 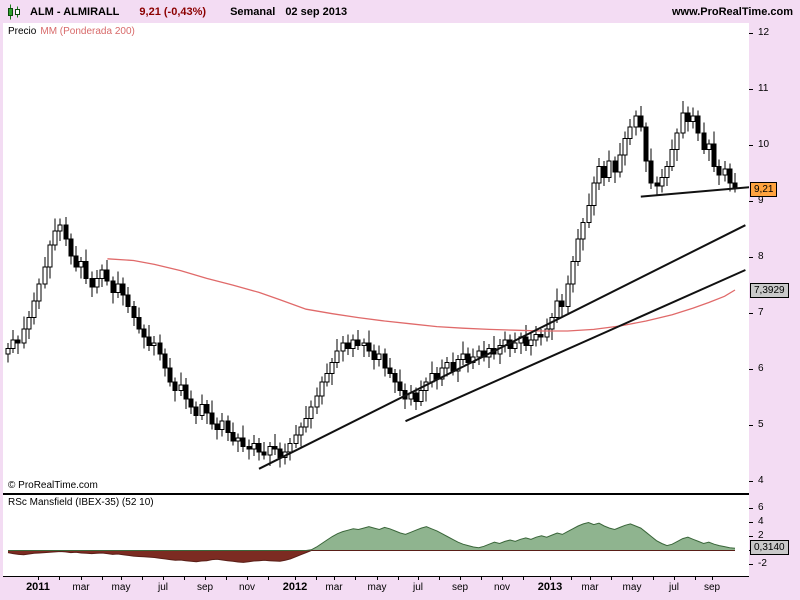 What do you see at coordinates (550, 587) in the screenshot?
I see `time-axis-year-label: 2013` at bounding box center [550, 587].